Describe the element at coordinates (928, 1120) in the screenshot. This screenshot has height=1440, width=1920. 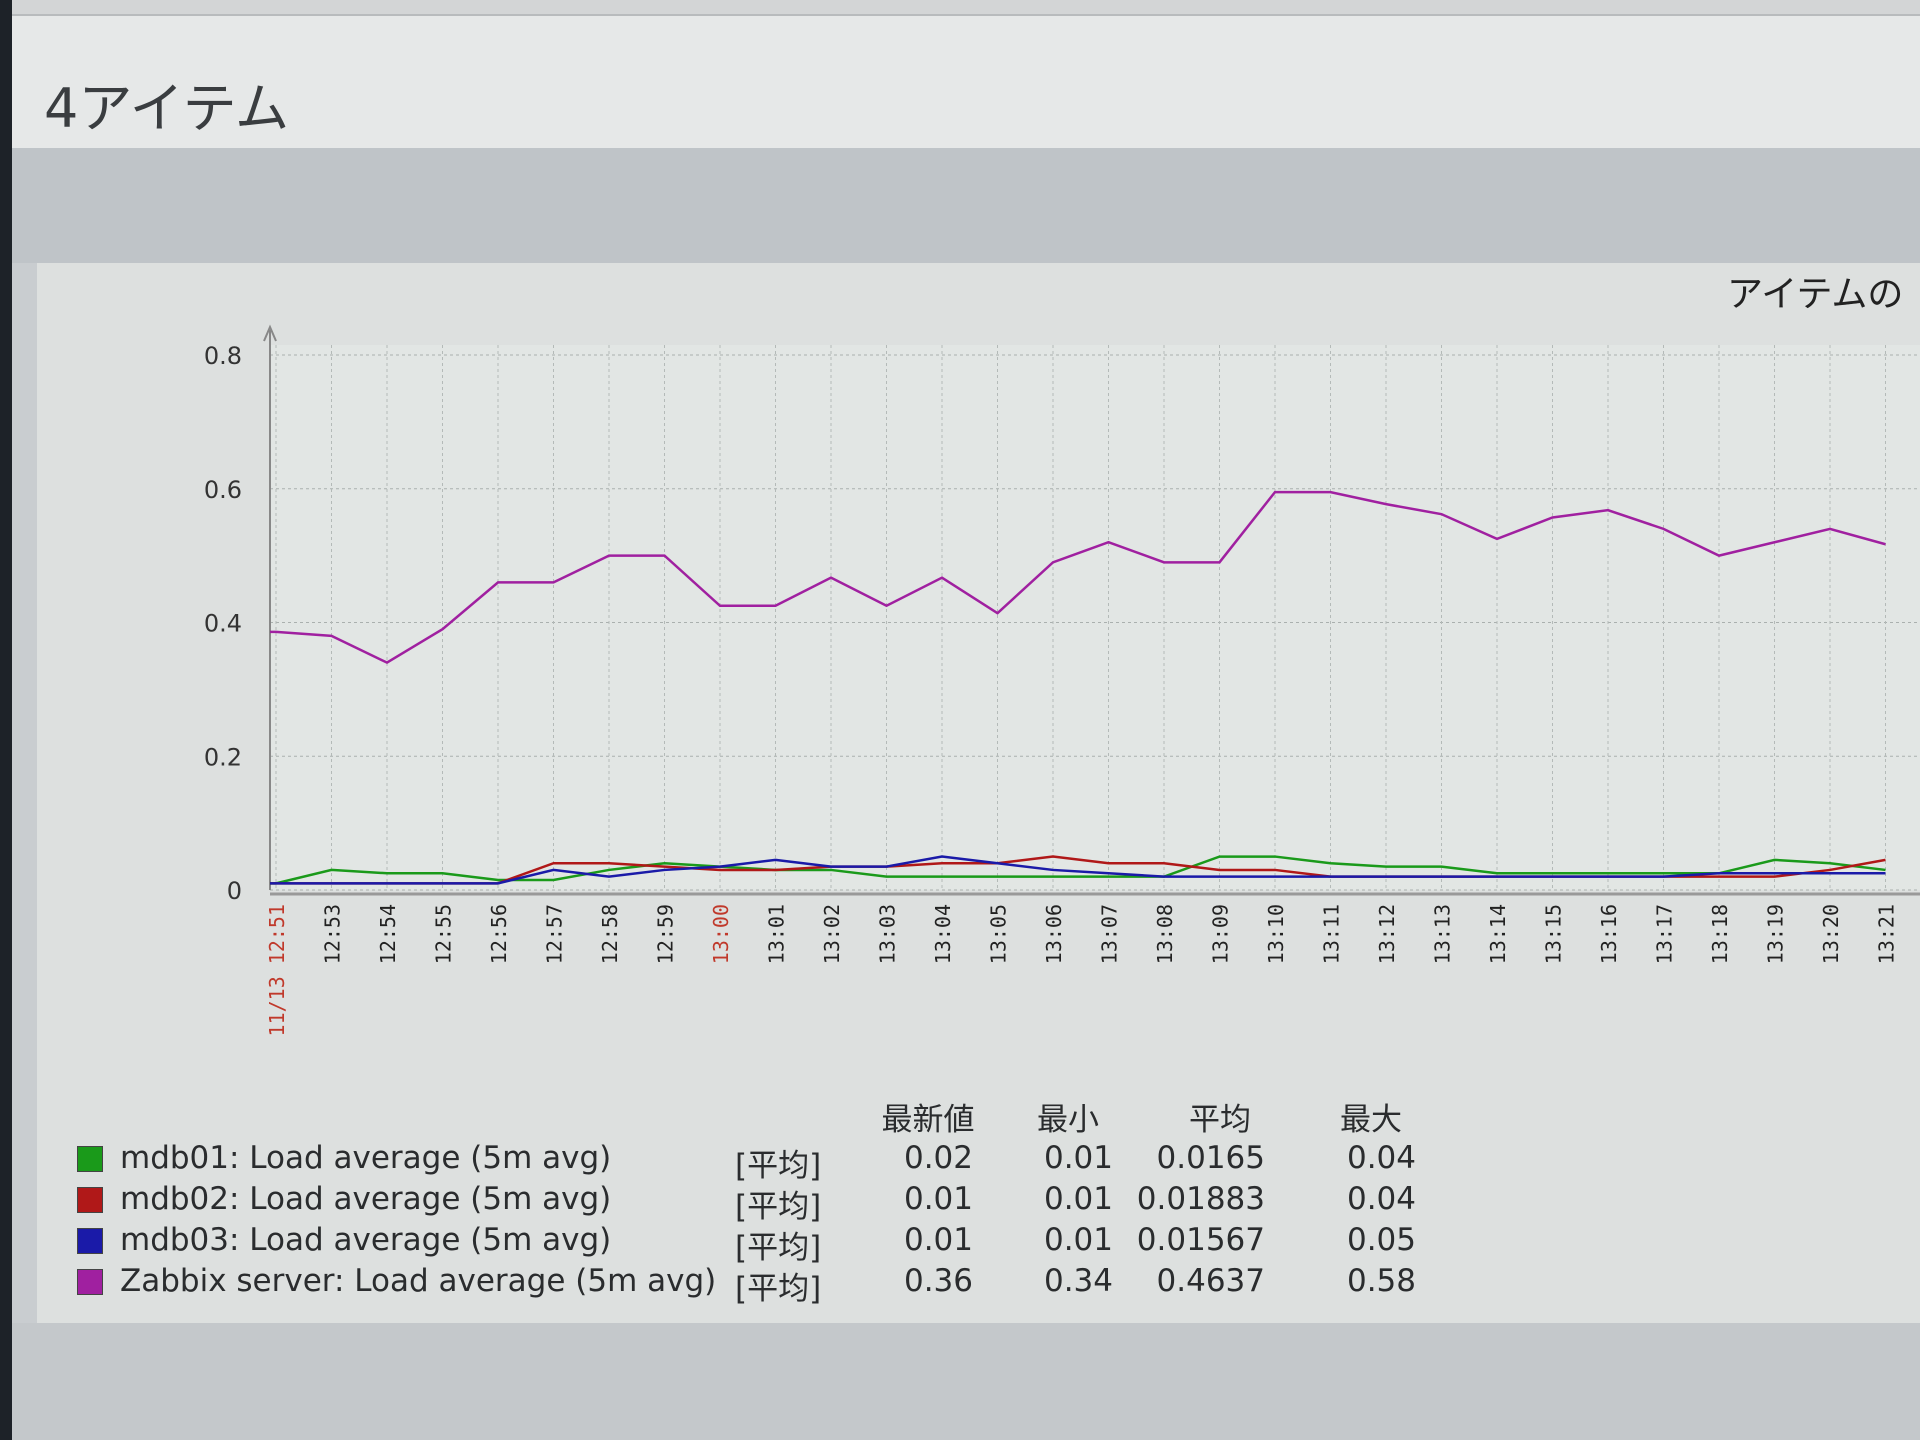
I see `legend-header-last: 最新値` at that location.